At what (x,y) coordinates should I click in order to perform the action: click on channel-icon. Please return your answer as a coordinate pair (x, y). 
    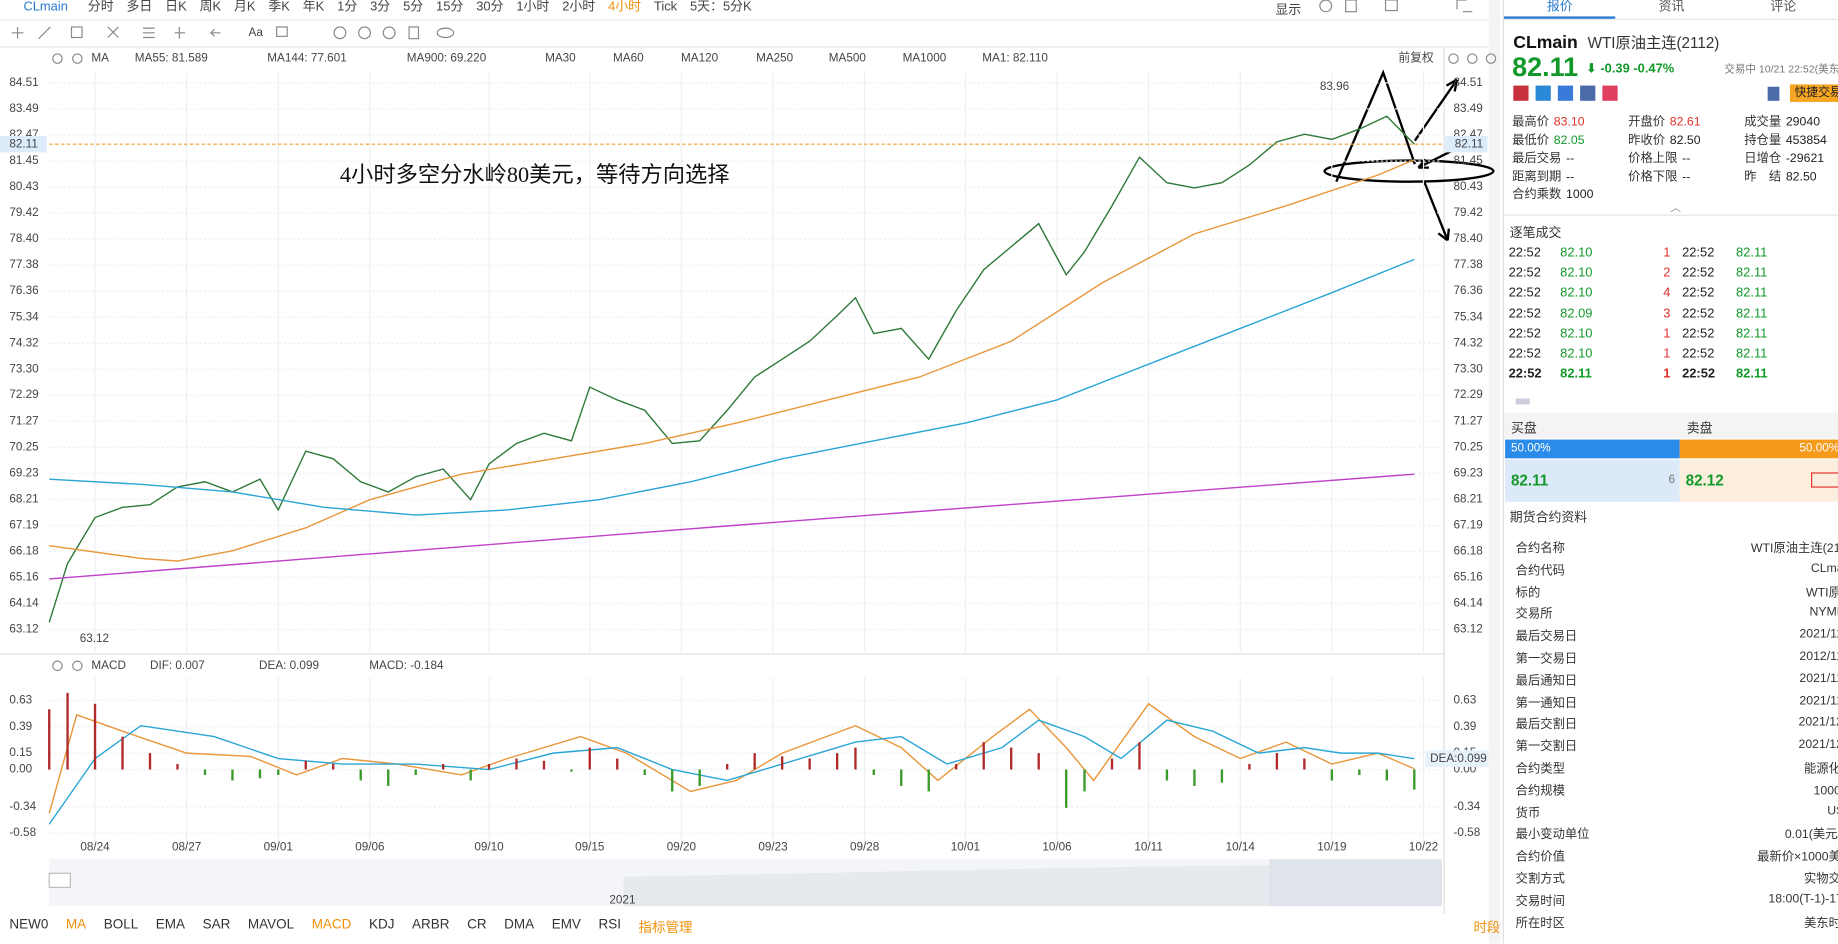
    Looking at the image, I should click on (149, 33).